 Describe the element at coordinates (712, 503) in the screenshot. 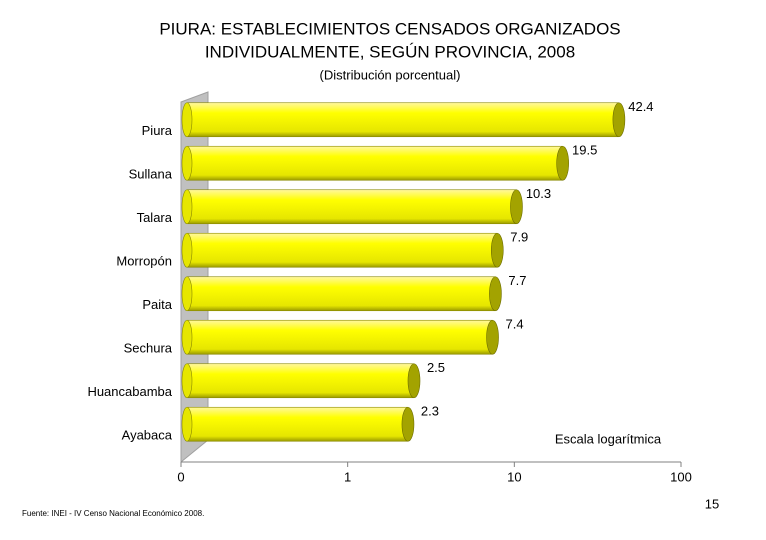

I see `page-number: 15` at that location.